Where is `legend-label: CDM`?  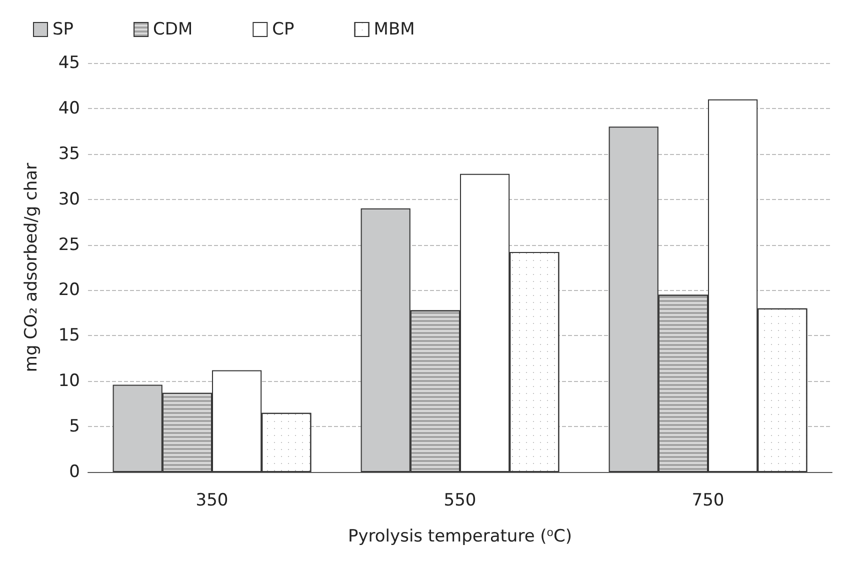 legend-label: CDM is located at coordinates (173, 30).